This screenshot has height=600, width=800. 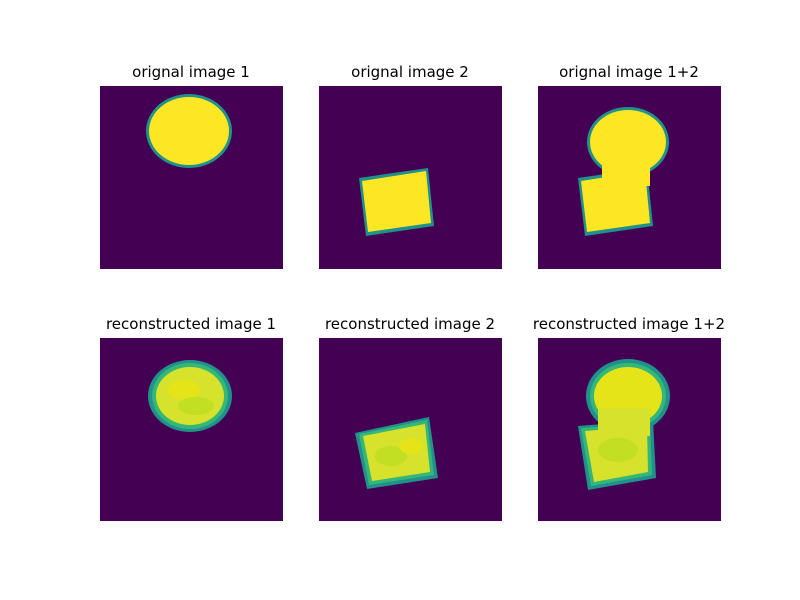 What do you see at coordinates (191, 72) in the screenshot?
I see `panel-title-original-1: orignal image 1` at bounding box center [191, 72].